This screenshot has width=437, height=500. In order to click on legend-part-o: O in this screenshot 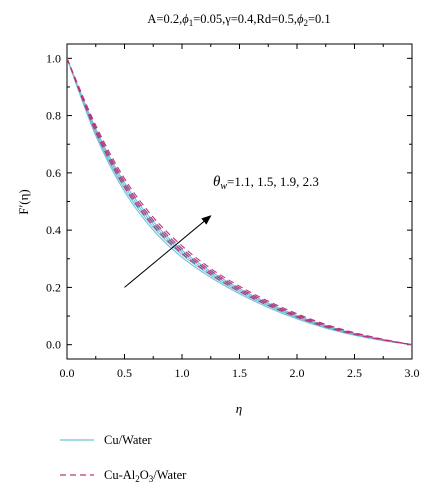, I will do `click(144, 475)`.